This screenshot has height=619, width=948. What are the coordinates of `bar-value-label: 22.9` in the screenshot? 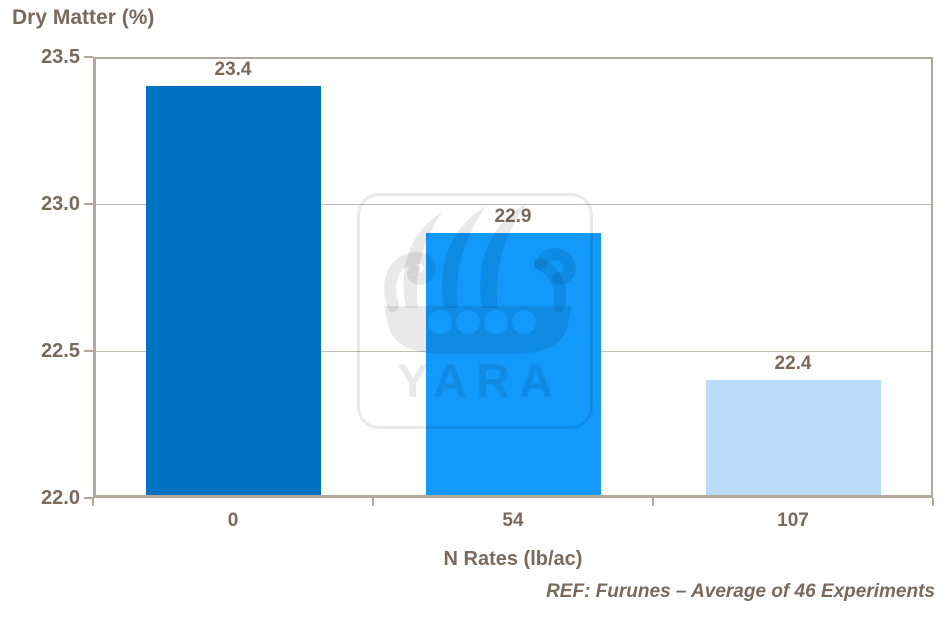 It's located at (513, 217).